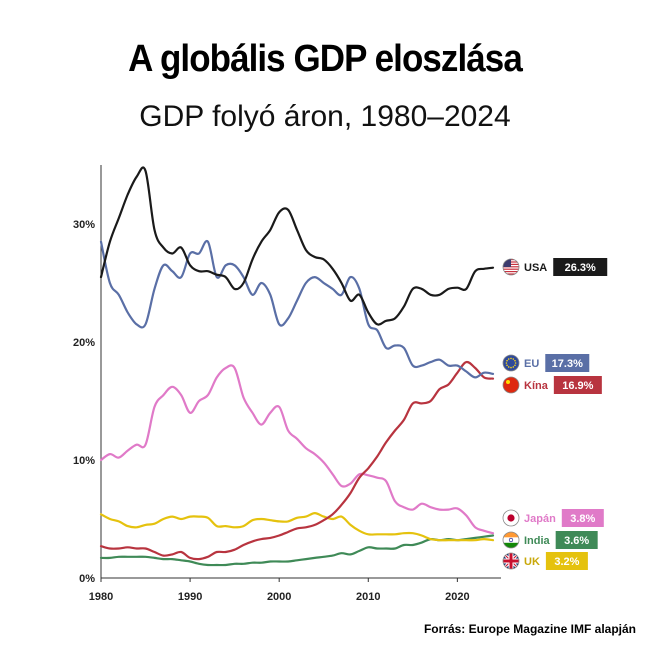 Image resolution: width=650 pixels, height=650 pixels. I want to click on legend-series-name: Japán, so click(540, 519).